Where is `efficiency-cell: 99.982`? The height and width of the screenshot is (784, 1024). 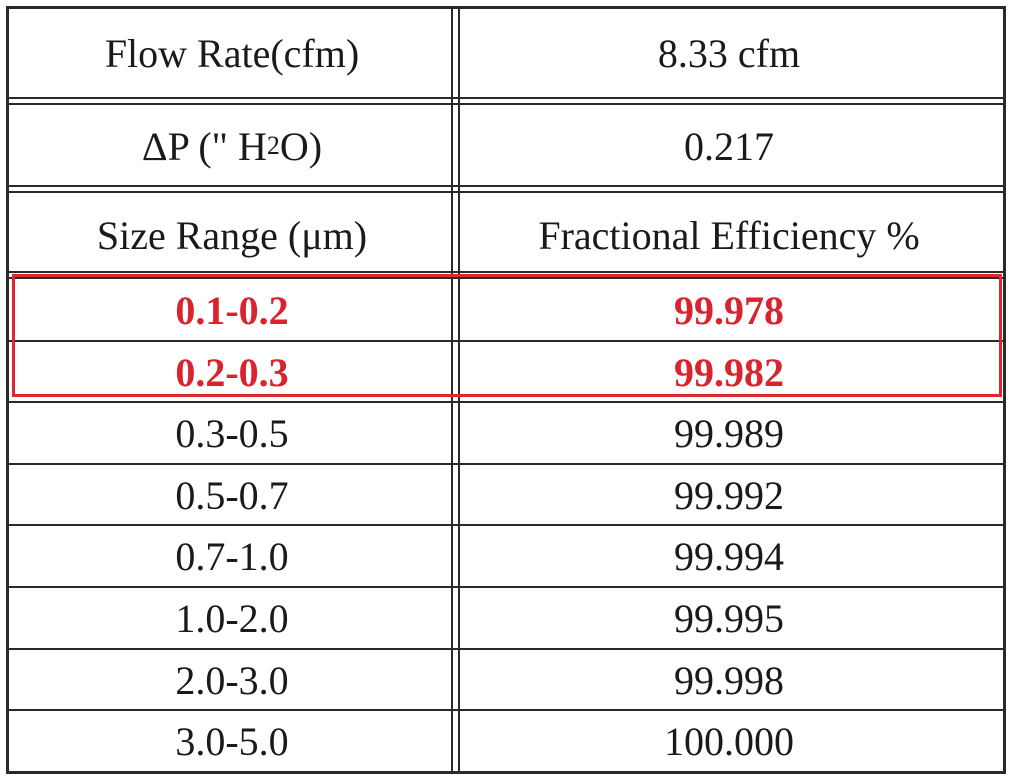
efficiency-cell: 99.982 is located at coordinates (729, 372).